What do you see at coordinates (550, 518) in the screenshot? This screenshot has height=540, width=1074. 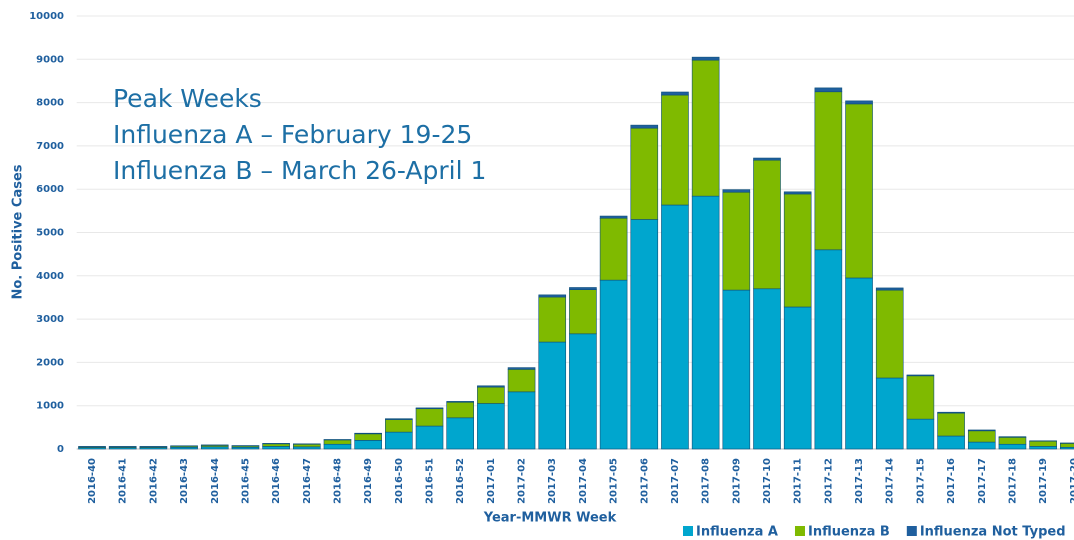 I see `x-axis-title: Year-MMWR Week` at bounding box center [550, 518].